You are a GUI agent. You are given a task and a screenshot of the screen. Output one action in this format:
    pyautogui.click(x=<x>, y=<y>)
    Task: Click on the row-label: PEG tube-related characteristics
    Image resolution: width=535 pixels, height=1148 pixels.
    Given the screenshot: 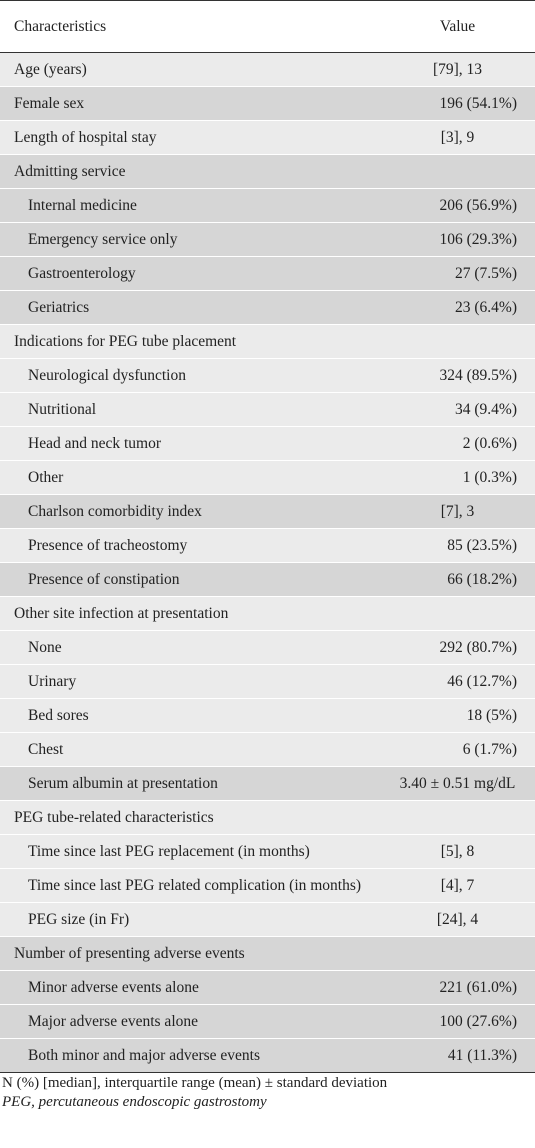 What is the action you would take?
    pyautogui.click(x=199, y=817)
    